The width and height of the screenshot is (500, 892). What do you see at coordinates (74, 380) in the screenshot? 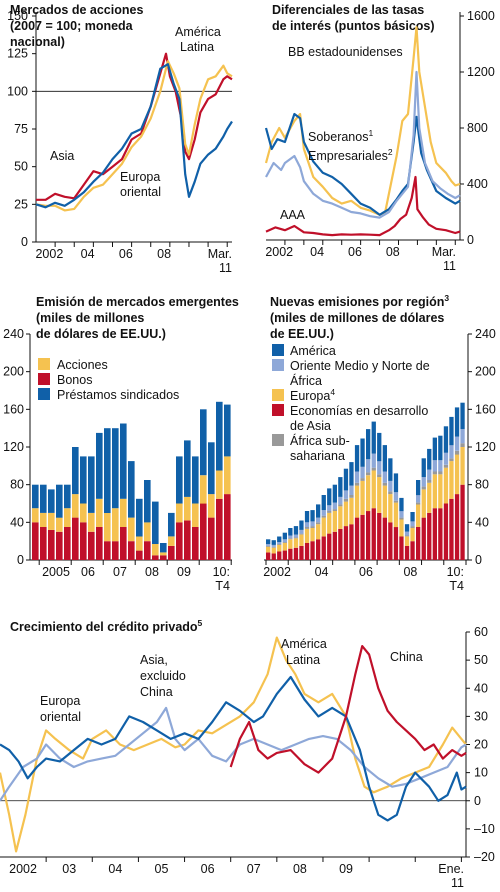
I see `issuance-legend-label: Bonos` at bounding box center [74, 380].